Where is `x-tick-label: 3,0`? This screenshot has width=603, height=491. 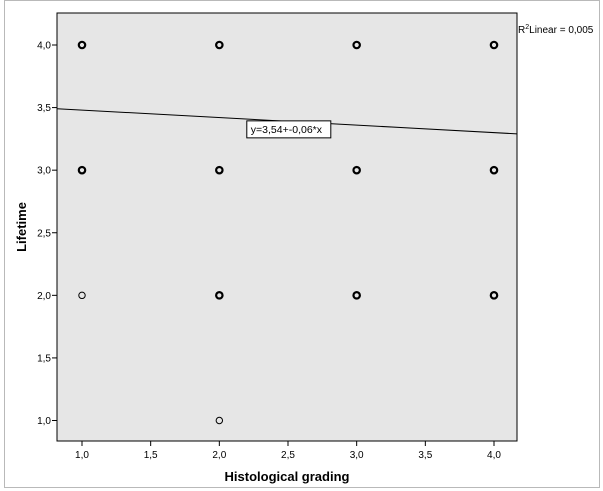
x-tick-label: 3,0 is located at coordinates (357, 455).